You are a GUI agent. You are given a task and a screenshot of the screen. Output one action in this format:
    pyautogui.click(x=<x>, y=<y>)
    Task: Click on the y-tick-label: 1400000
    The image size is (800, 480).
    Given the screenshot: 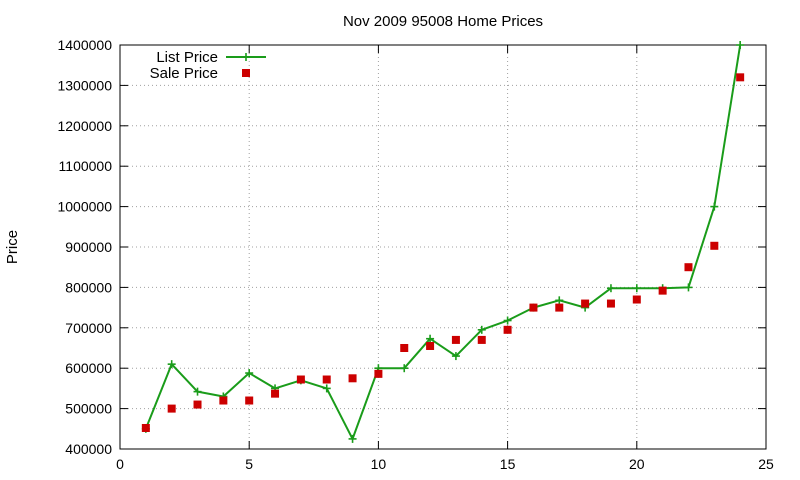 What is the action you would take?
    pyautogui.click(x=84, y=45)
    